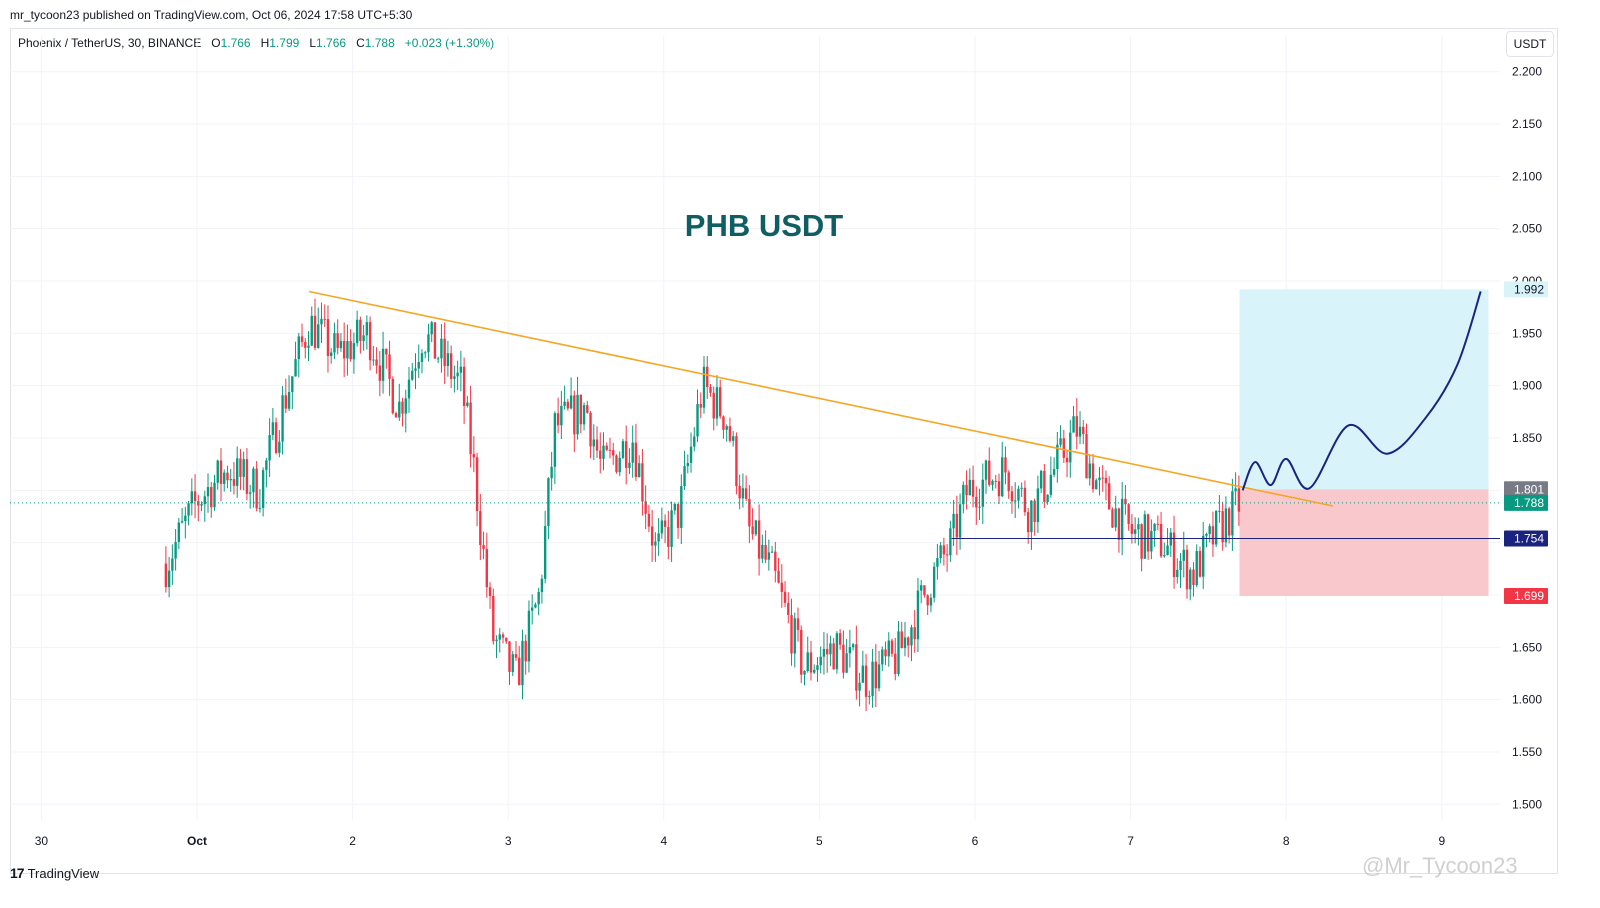  Describe the element at coordinates (110, 43) in the screenshot. I see `symbol-name: Phoenix / TetherUS, 30, BINANCE` at that location.